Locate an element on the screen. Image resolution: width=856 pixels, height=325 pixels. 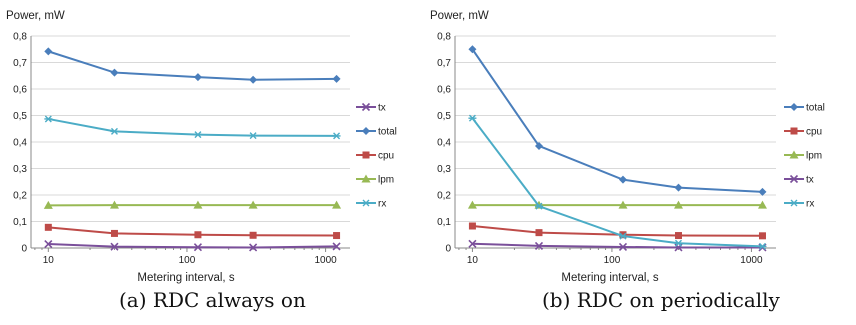
series-line-total is located at coordinates (192, 65).